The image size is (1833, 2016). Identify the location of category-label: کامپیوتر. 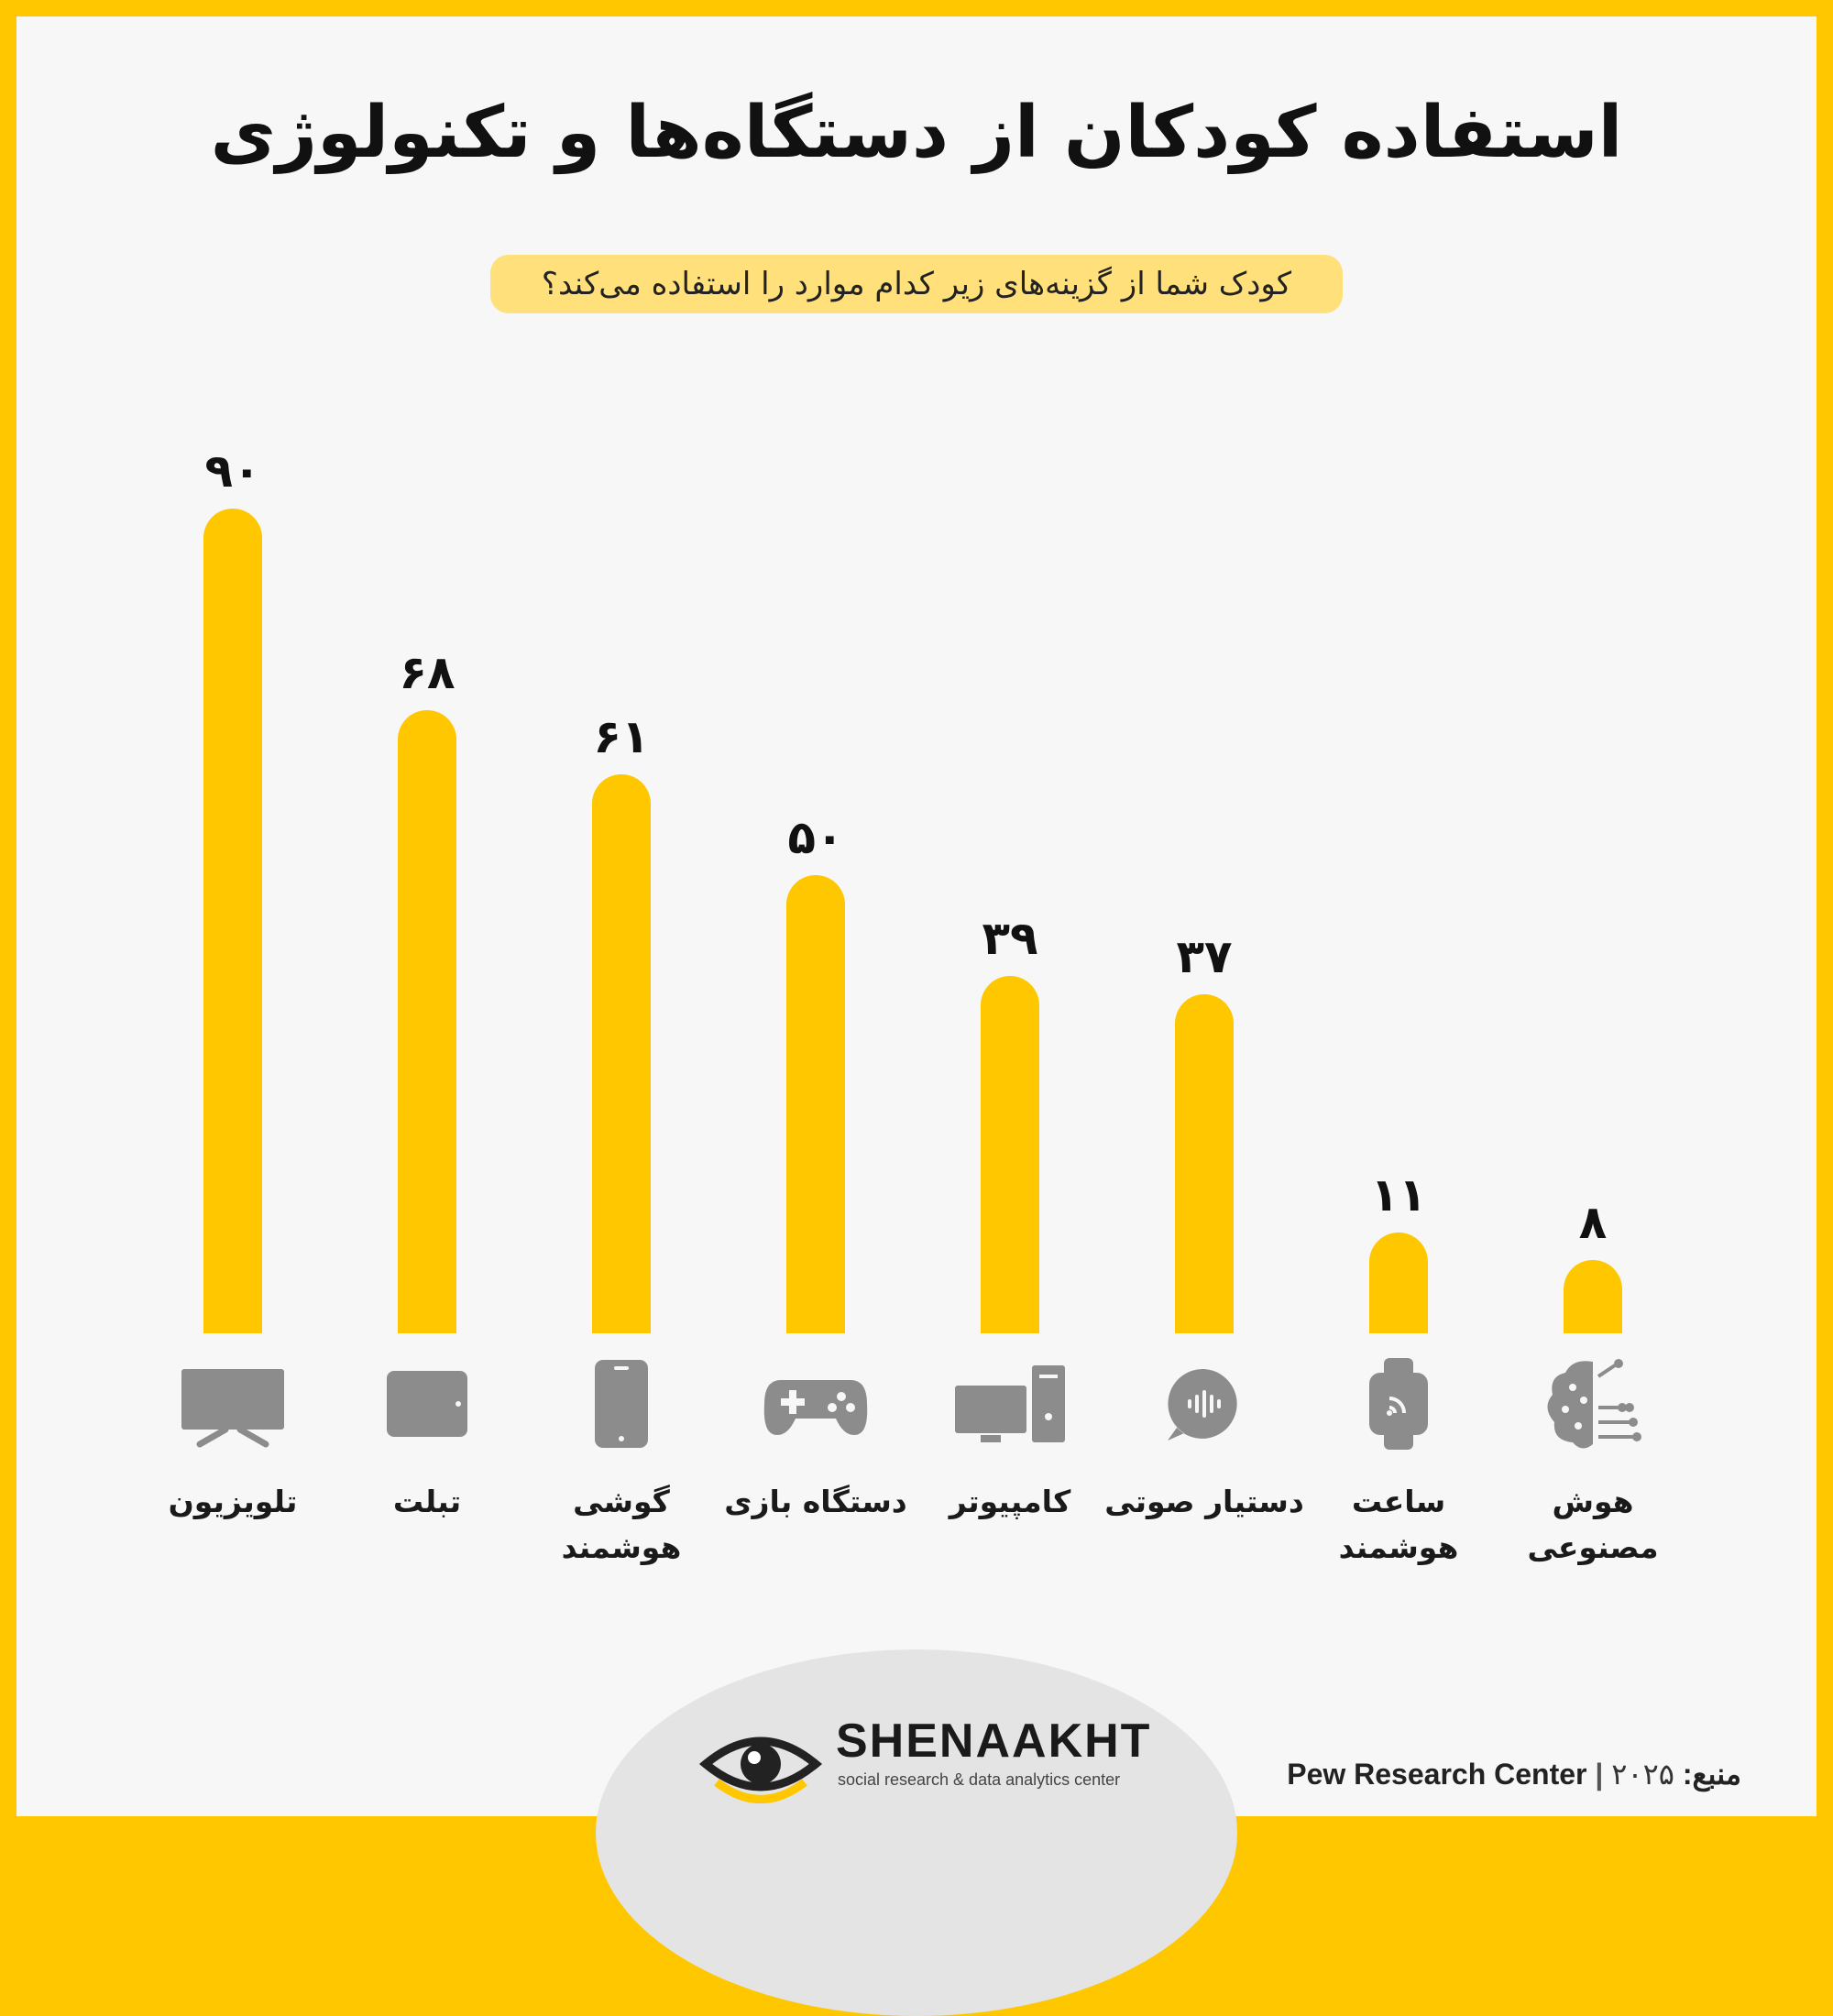
(1009, 1502).